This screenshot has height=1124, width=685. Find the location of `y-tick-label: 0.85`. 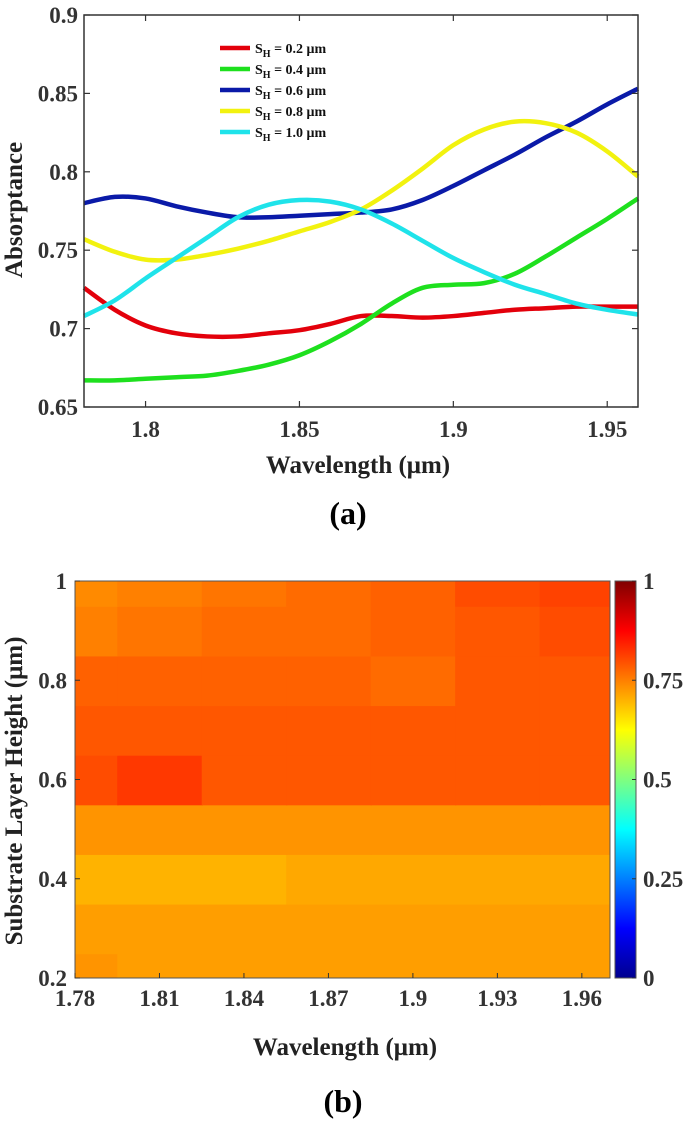

y-tick-label: 0.85 is located at coordinates (58, 93).